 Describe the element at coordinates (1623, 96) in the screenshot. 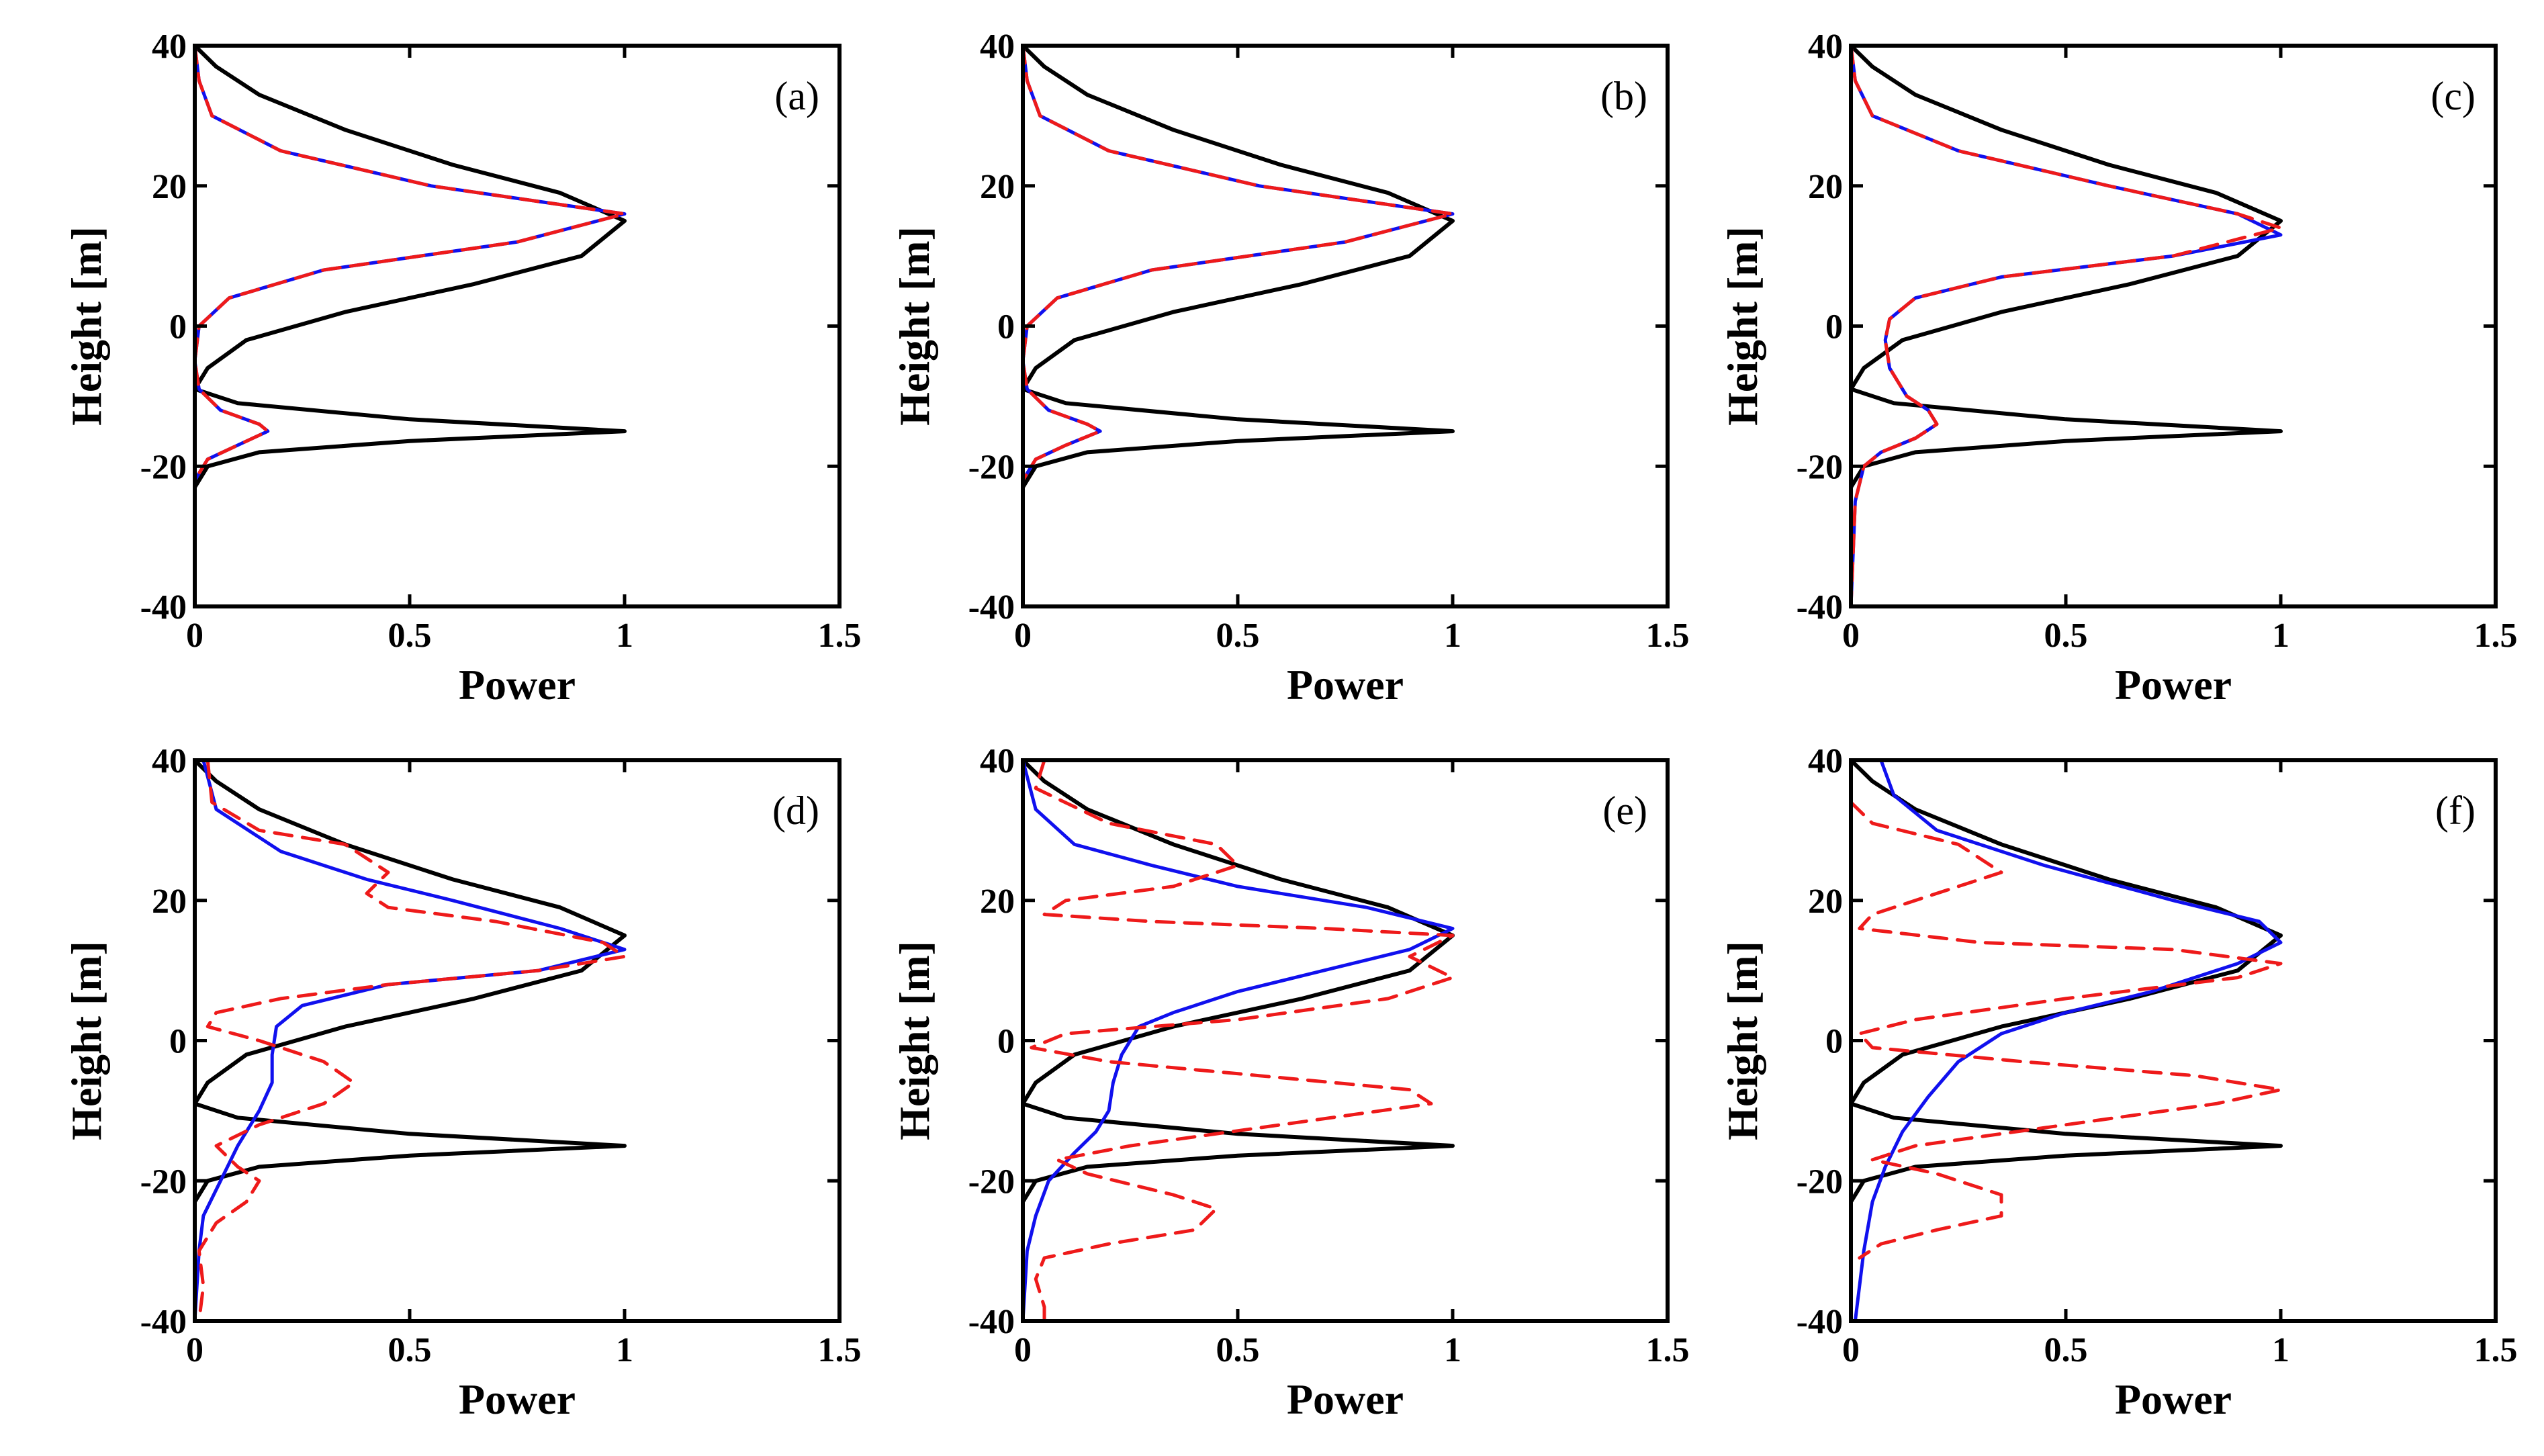

I see `panel-letter: (b)` at that location.